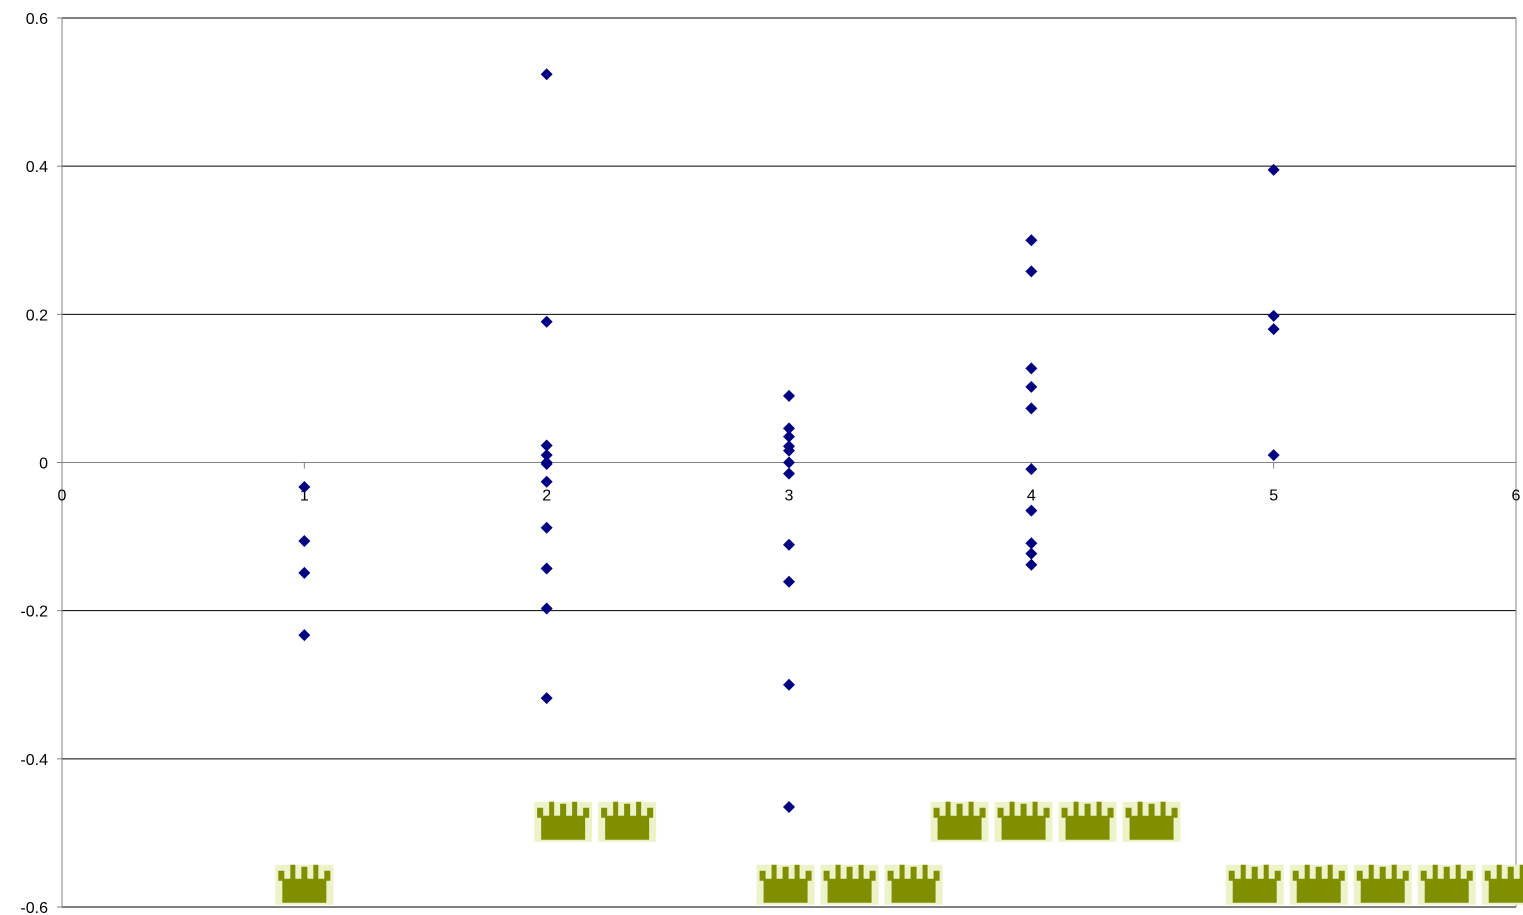 Image resolution: width=1523 pixels, height=915 pixels. Describe the element at coordinates (1516, 496) in the screenshot. I see `x-tick-label: 6` at that location.